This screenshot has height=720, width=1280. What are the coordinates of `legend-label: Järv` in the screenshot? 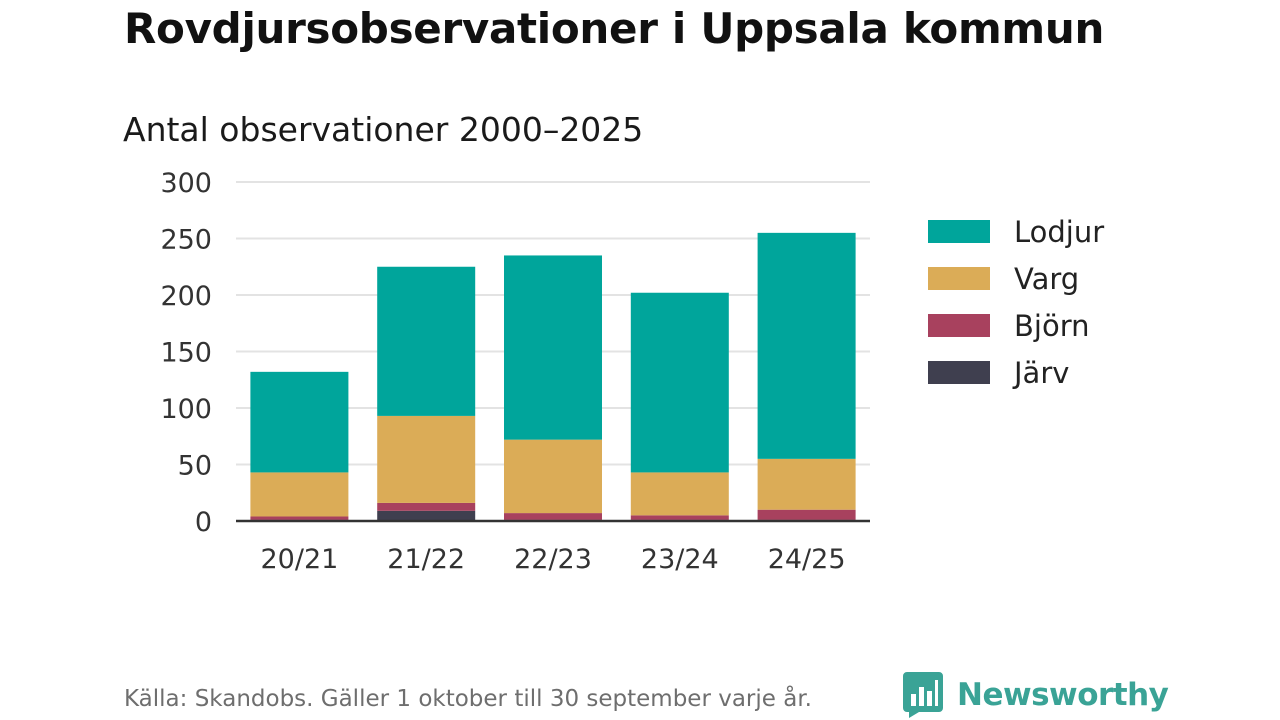 It's located at (1042, 372).